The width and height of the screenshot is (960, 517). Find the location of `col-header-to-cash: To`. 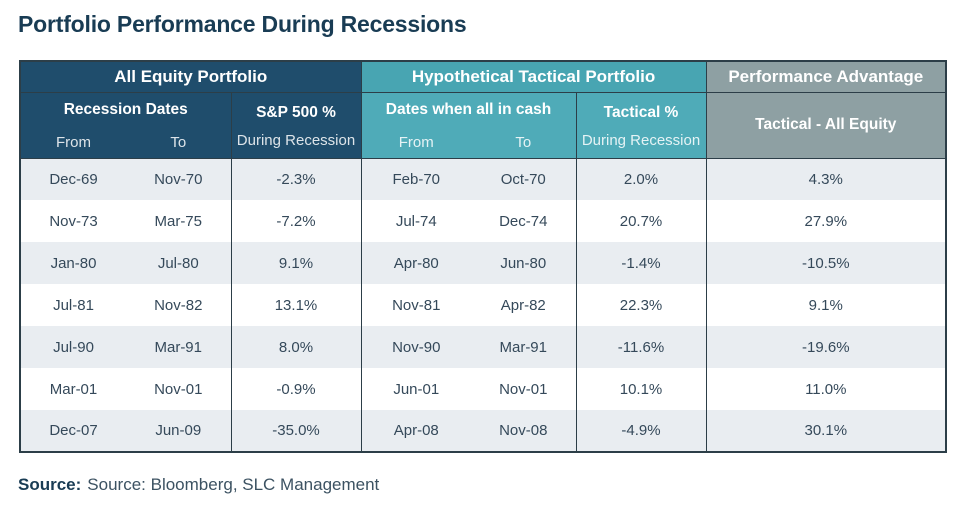

col-header-to-cash: To is located at coordinates (523, 143).